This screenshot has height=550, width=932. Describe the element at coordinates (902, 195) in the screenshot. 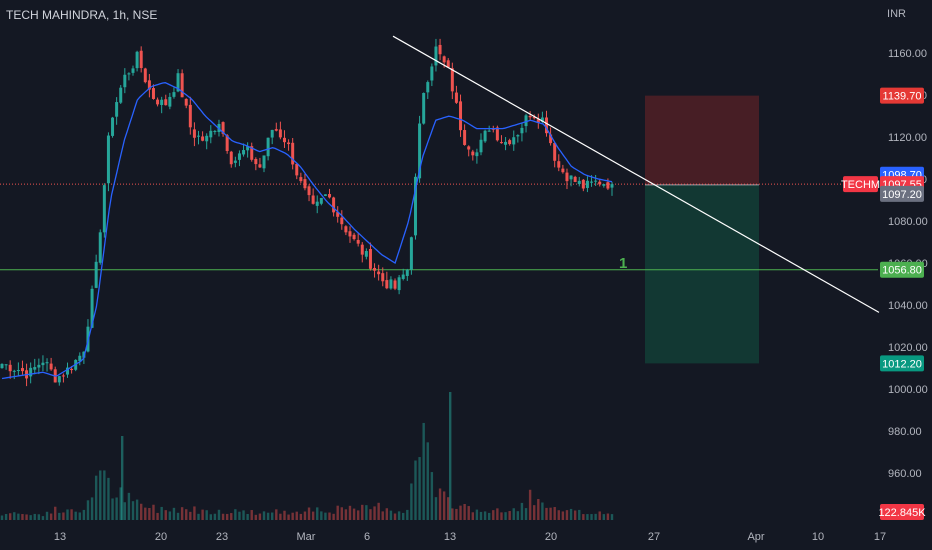

I see `price-tag-label: 1097.20` at that location.